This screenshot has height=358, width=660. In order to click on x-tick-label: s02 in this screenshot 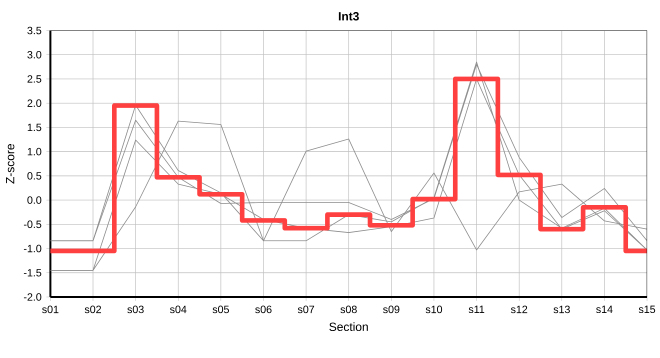, I will do `click(93, 310)`.